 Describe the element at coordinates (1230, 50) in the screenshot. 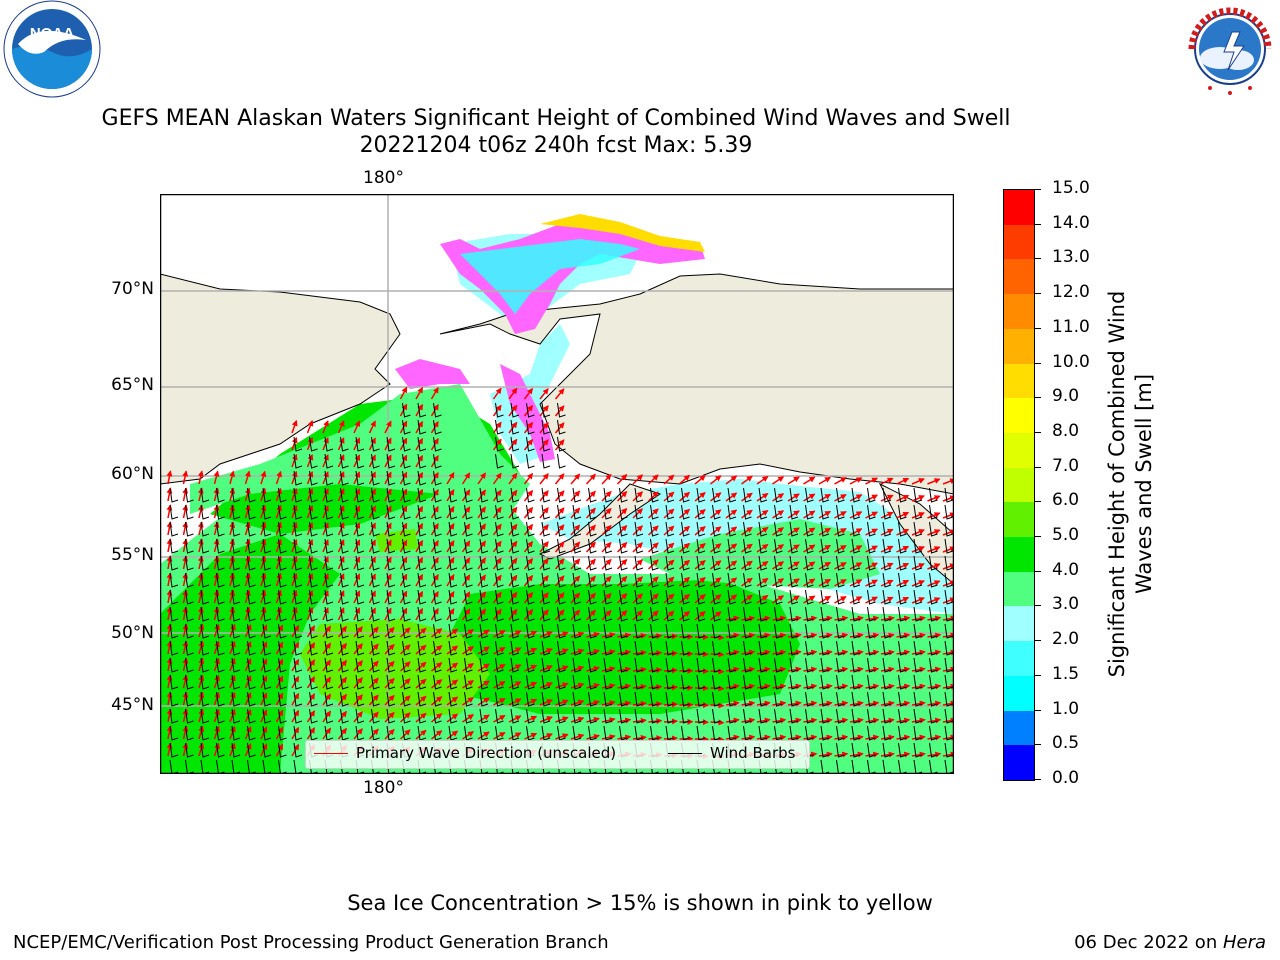

I see `nws-logo` at that location.